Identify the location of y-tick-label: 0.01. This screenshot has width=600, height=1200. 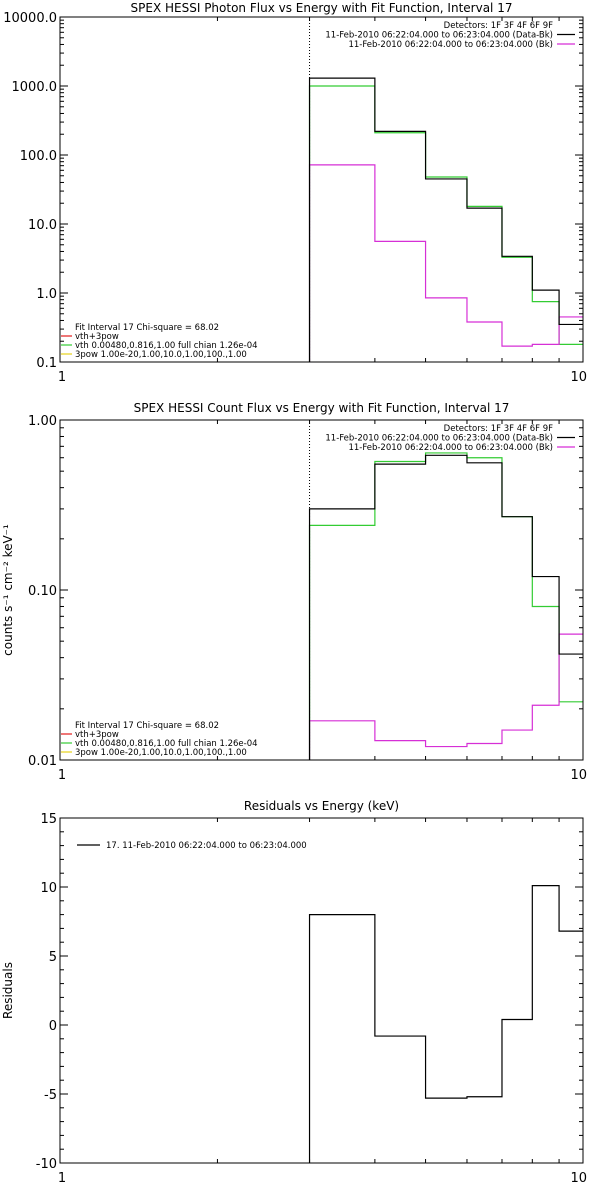
(42, 761).